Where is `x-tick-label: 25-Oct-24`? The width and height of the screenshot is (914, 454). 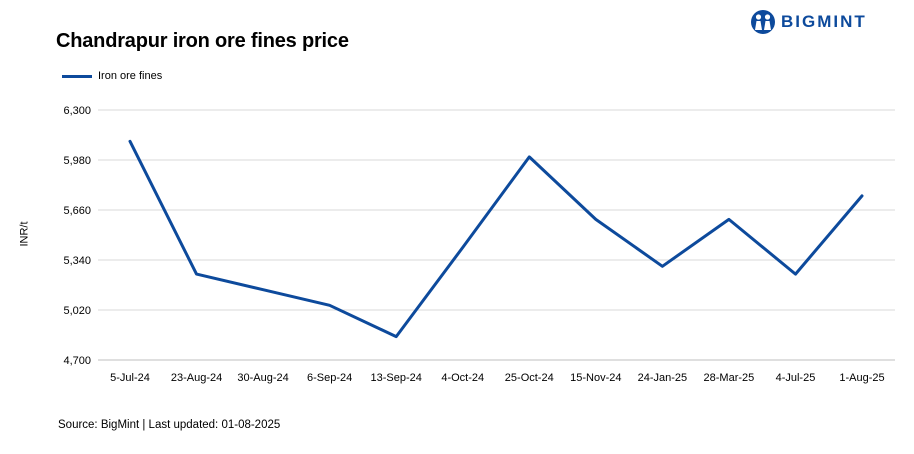 x-tick-label: 25-Oct-24 is located at coordinates (529, 378).